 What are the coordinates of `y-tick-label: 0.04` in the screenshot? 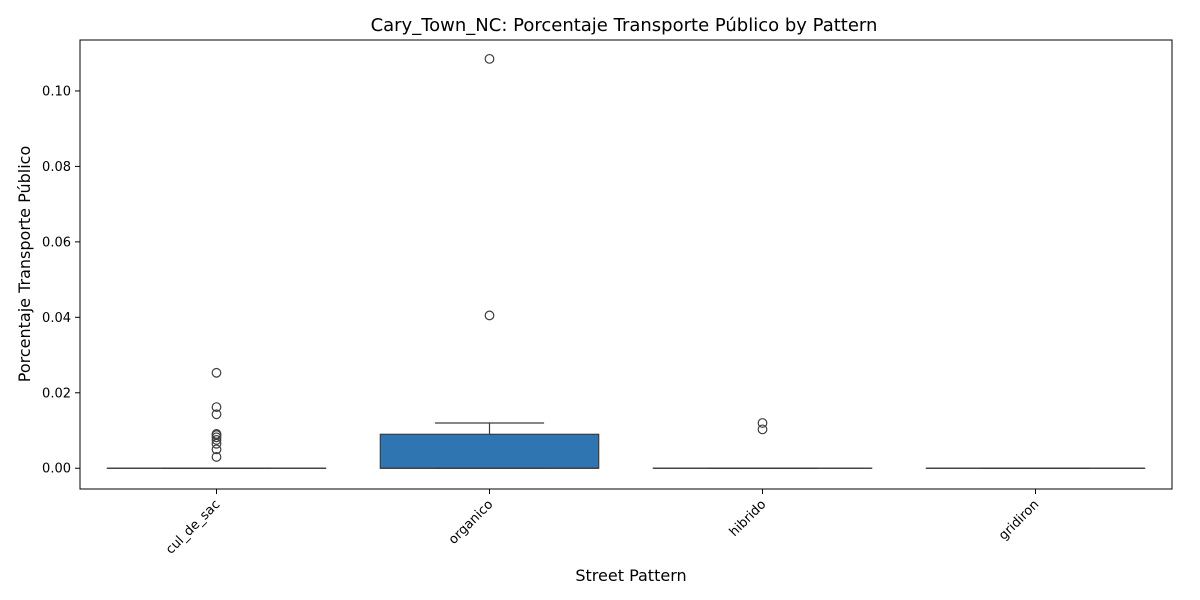 It's located at (56, 318).